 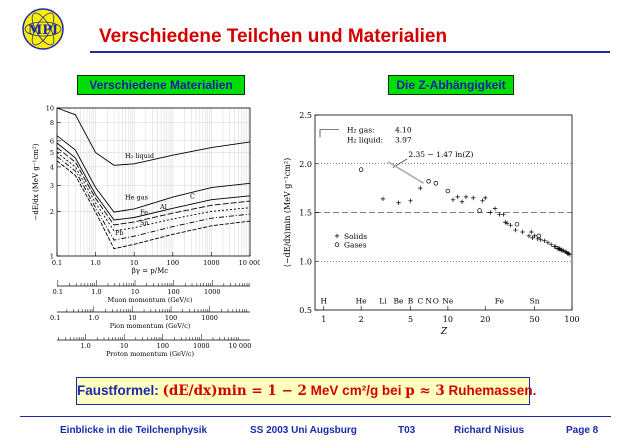 What do you see at coordinates (448, 300) in the screenshot?
I see `element-label: Ne` at bounding box center [448, 300].